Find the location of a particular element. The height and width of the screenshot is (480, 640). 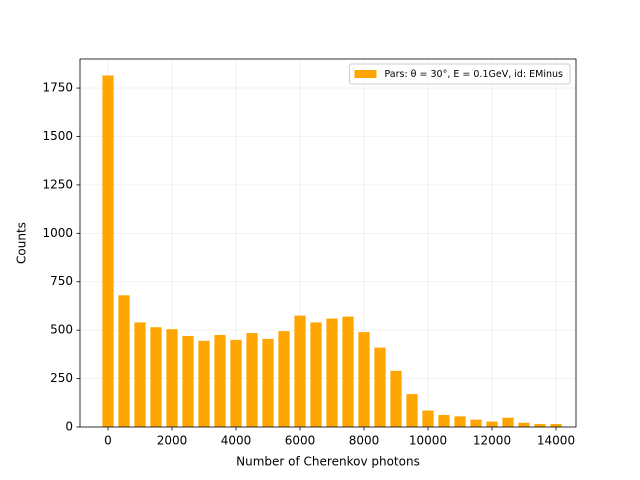

y-tick-label: 500 is located at coordinates (61, 330).